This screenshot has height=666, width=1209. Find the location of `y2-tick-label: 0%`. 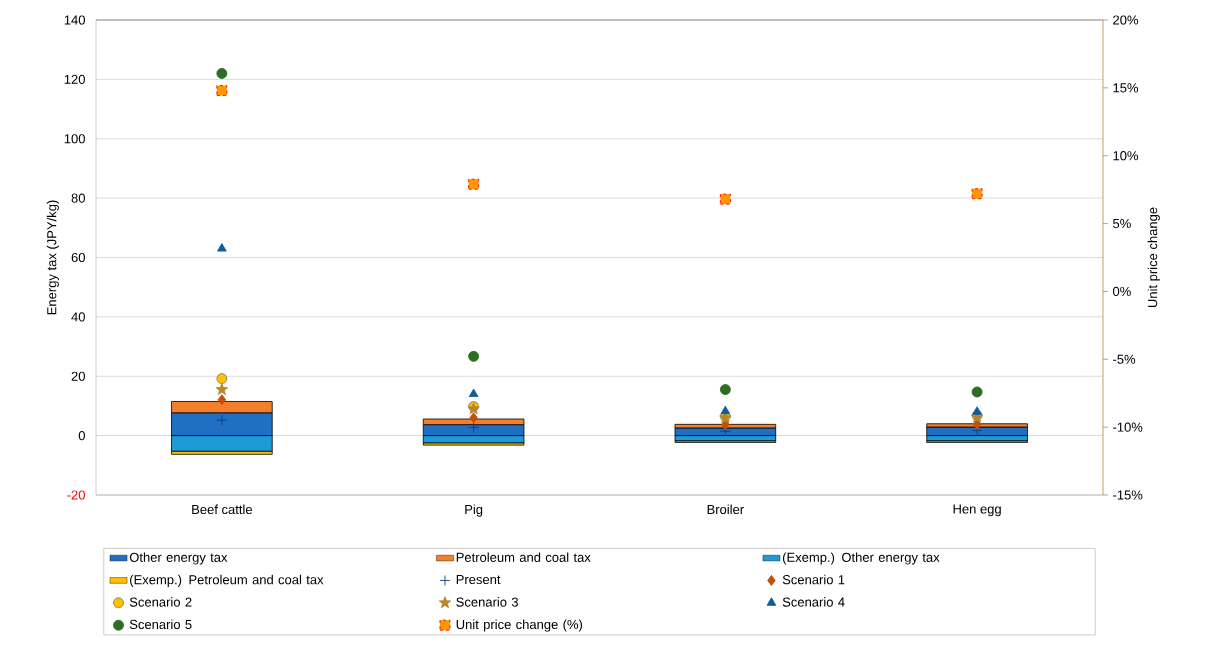

y2-tick-label: 0% is located at coordinates (1122, 291).